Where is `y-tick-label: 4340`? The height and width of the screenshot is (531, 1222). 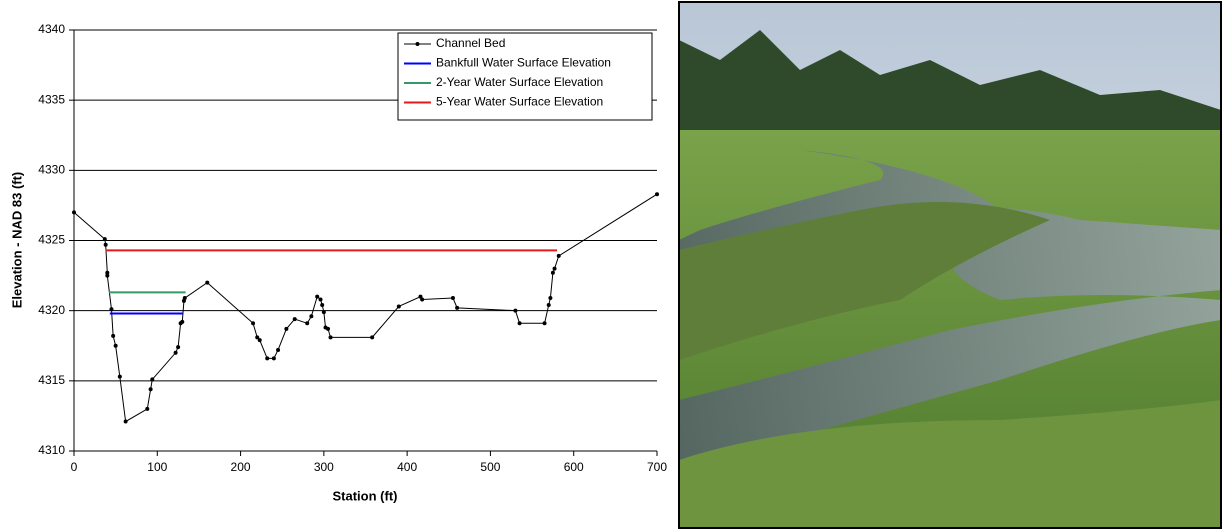
y-tick-label: 4340 is located at coordinates (51, 29).